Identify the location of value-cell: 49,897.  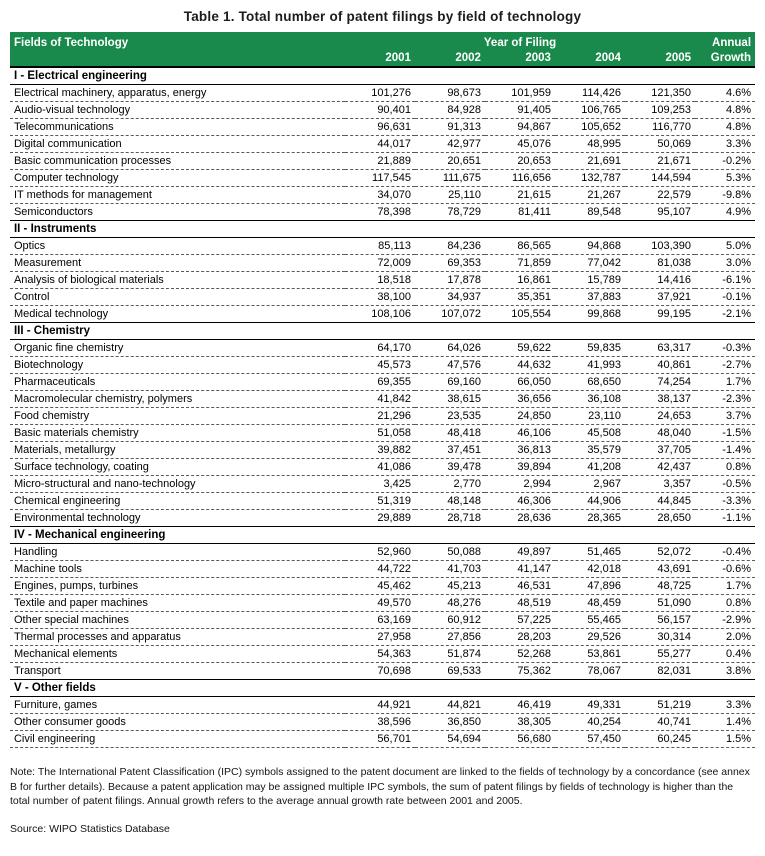
(519, 552).